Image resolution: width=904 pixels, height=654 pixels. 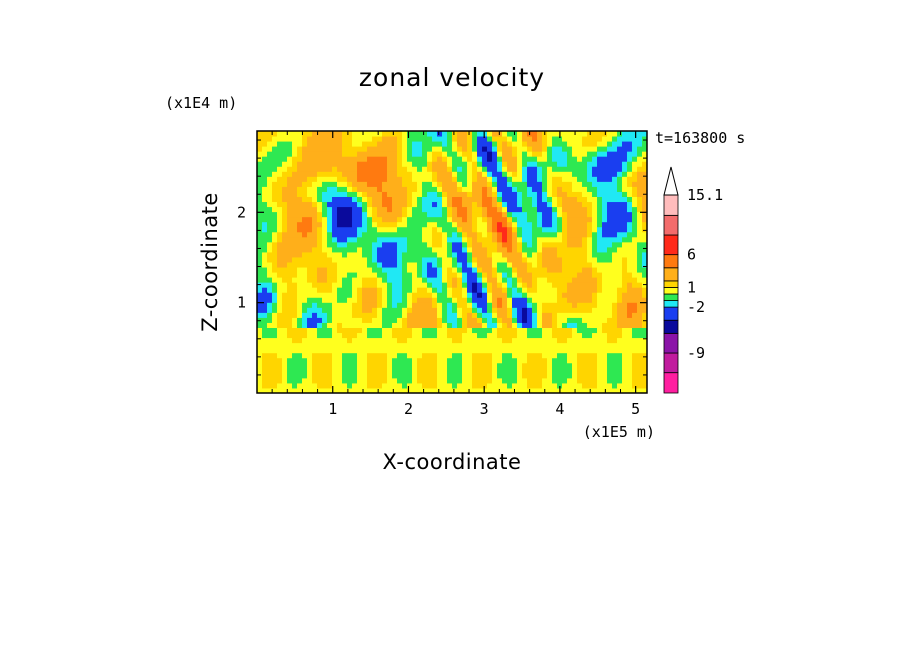 I want to click on x-tick-label: 5, so click(x=635, y=409).